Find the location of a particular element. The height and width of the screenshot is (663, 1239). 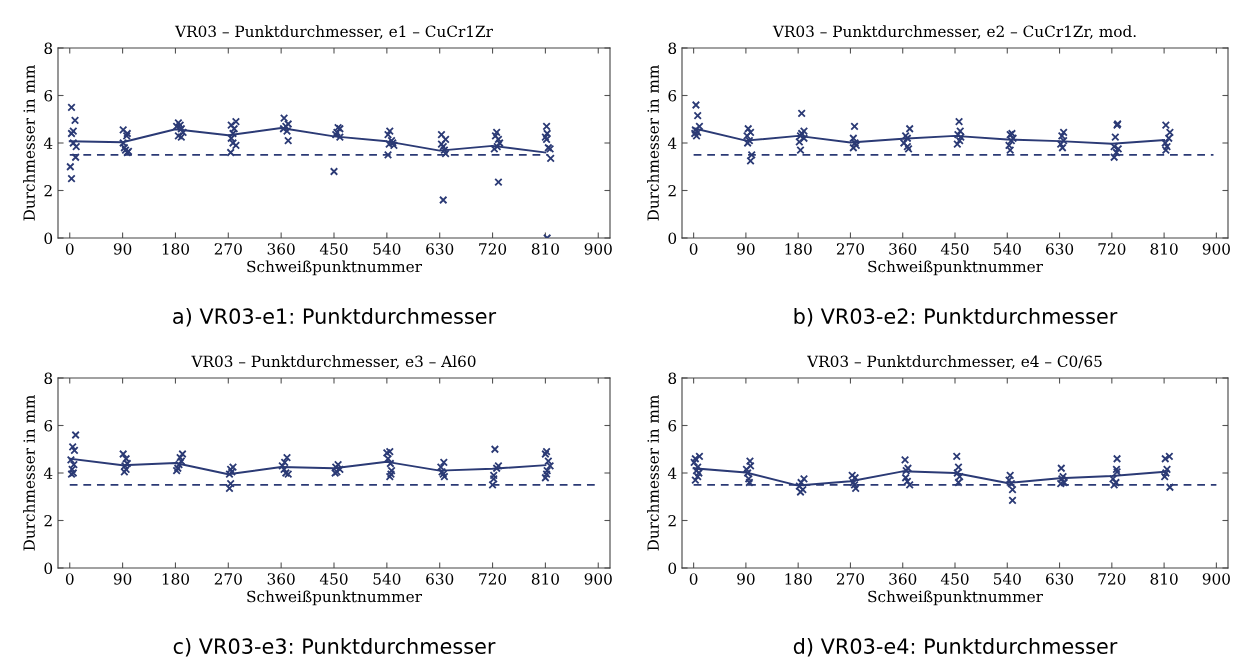

chart-title: VR03 – Punktdurchmesser, e3 – Al60 is located at coordinates (333, 362).